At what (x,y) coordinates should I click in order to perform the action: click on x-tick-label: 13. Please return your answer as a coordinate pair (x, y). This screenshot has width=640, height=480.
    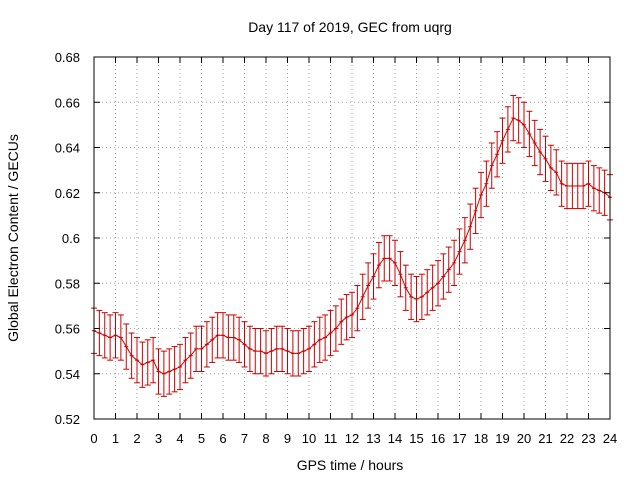
    Looking at the image, I should click on (373, 438).